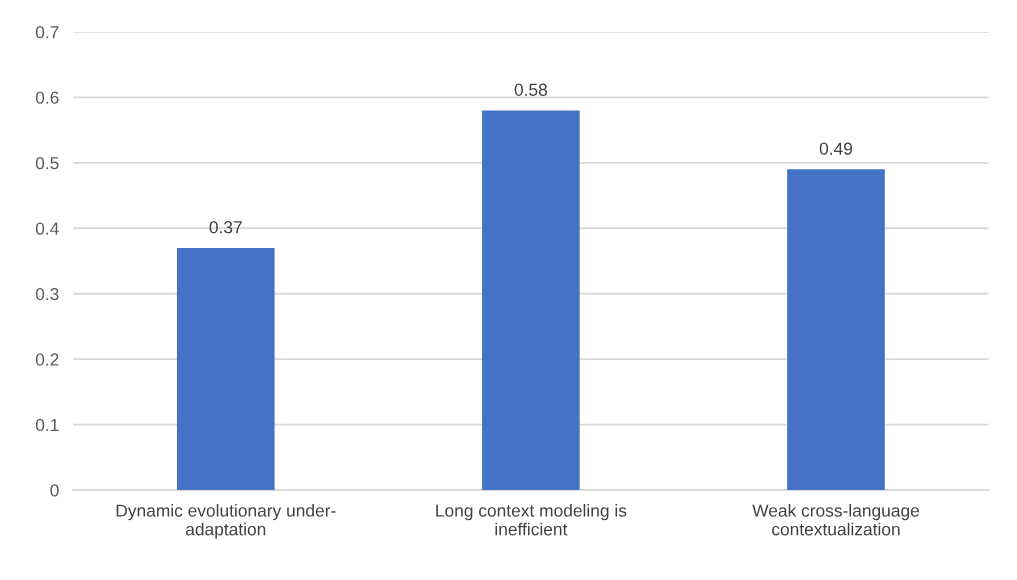 The height and width of the screenshot is (580, 1017). I want to click on x-tick-label: Long context modeling is inefficient, so click(531, 519).